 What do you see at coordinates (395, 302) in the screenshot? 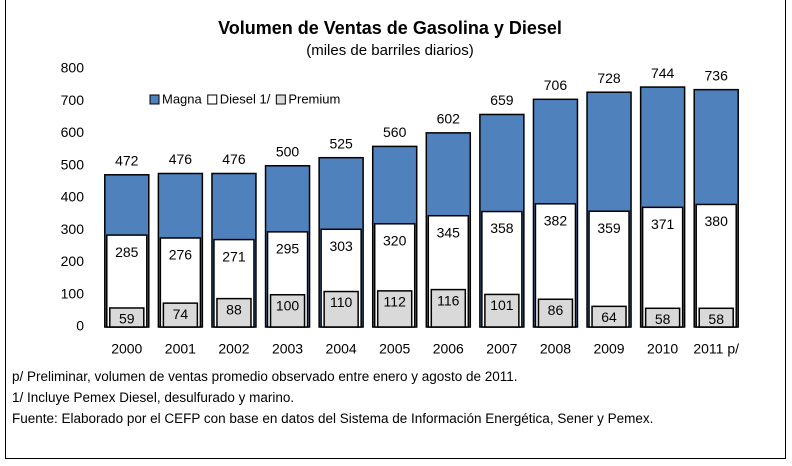
I see `data-label: 112` at bounding box center [395, 302].